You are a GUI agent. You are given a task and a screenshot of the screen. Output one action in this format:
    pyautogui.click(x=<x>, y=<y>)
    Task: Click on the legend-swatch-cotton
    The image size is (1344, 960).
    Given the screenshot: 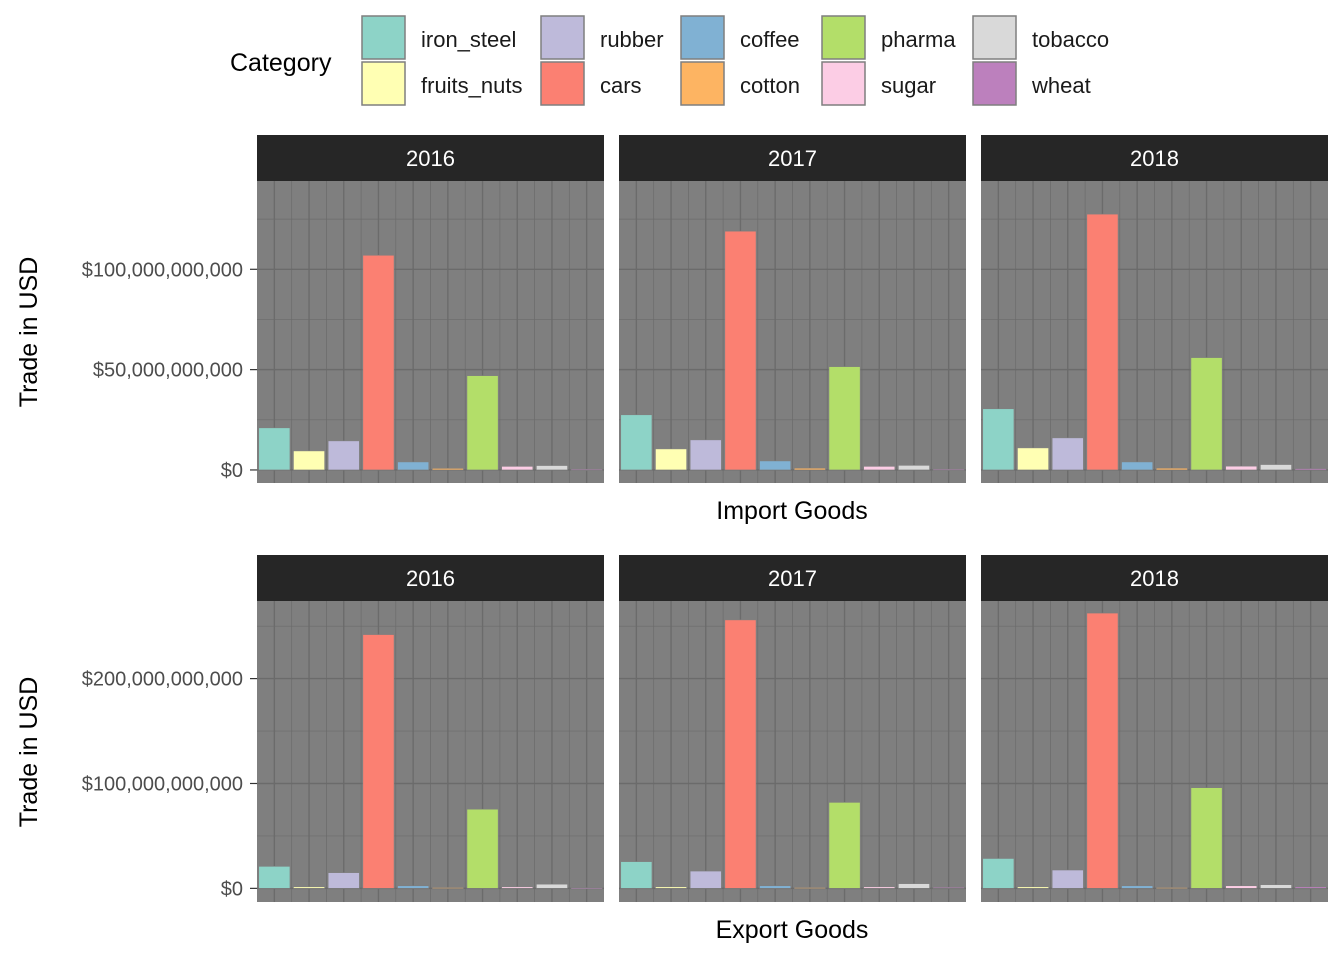 What is the action you would take?
    pyautogui.click(x=702, y=83)
    